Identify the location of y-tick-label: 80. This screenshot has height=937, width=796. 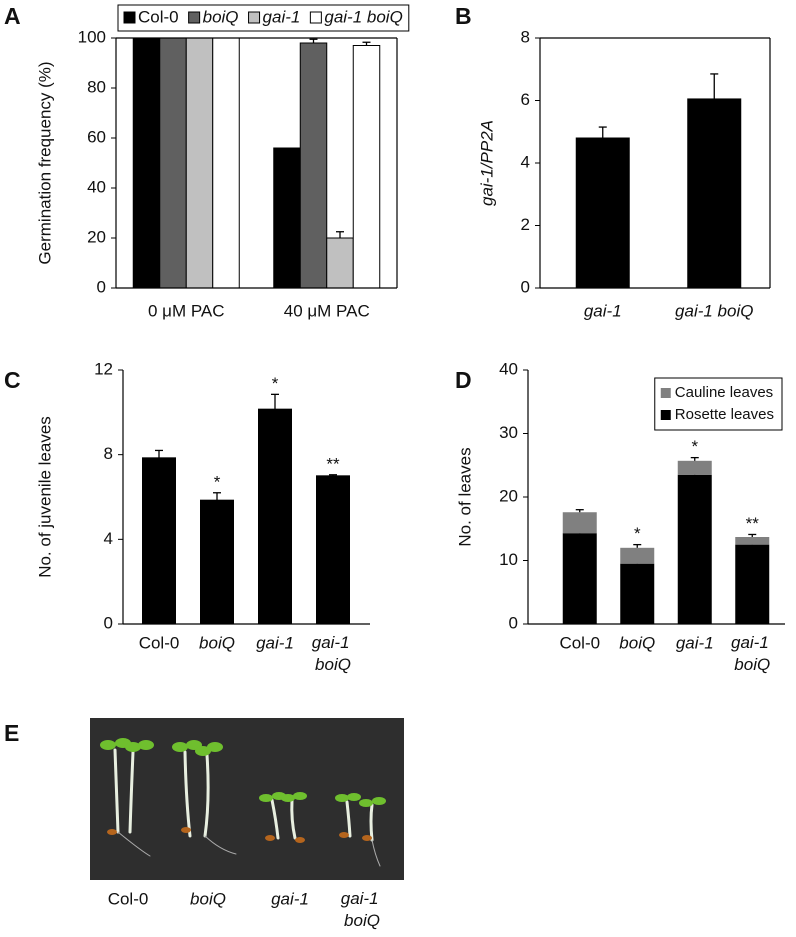
(96, 86).